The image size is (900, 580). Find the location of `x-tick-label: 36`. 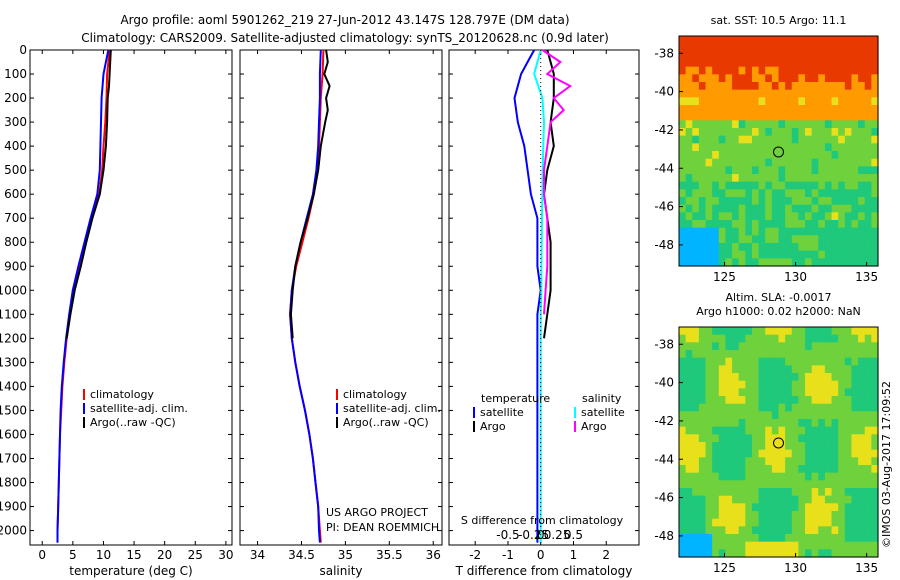

x-tick-label: 36 is located at coordinates (433, 555).